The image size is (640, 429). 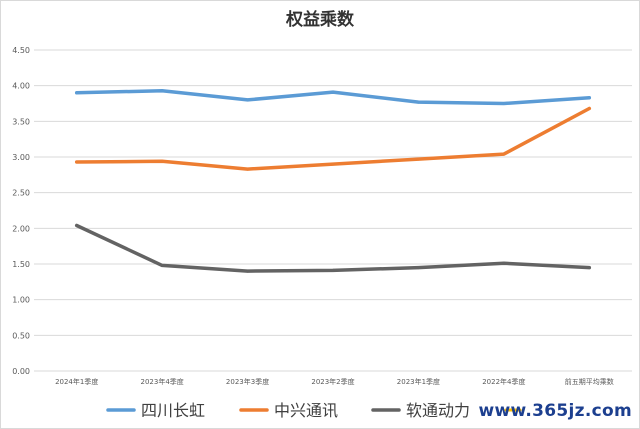 What do you see at coordinates (21, 50) in the screenshot?
I see `y-tick-label: 4.50` at bounding box center [21, 50].